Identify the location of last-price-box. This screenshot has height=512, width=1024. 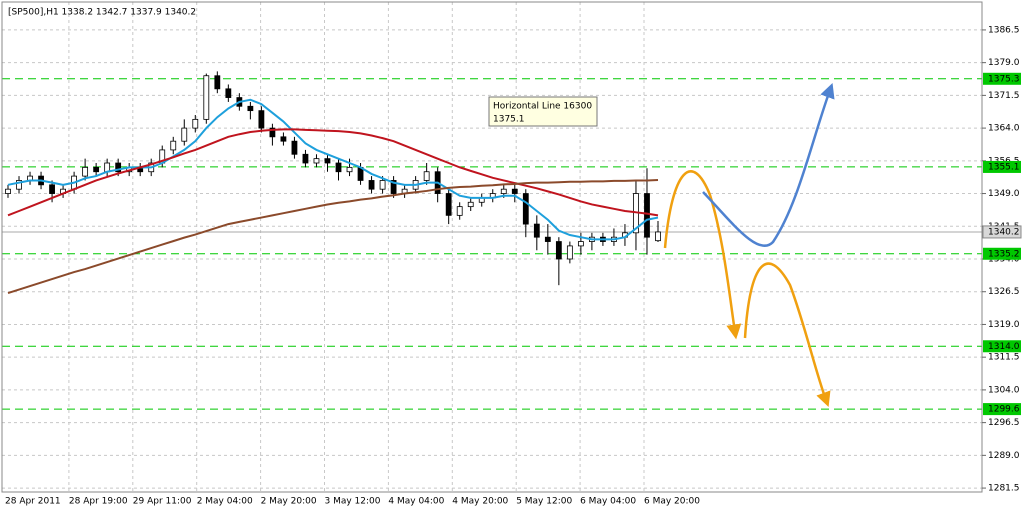
(1002, 232).